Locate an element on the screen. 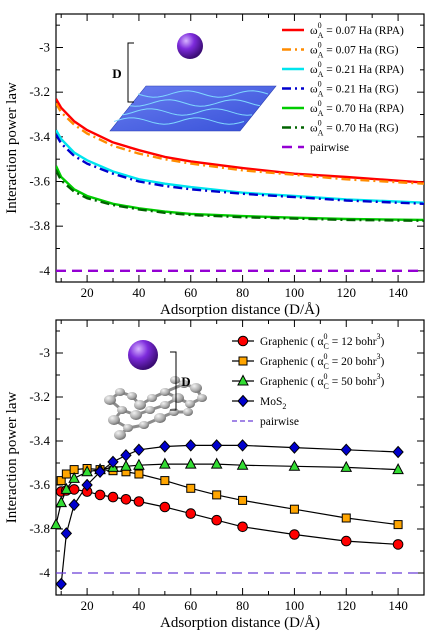  y-tick-label: -3.2 is located at coordinates (39, 91).